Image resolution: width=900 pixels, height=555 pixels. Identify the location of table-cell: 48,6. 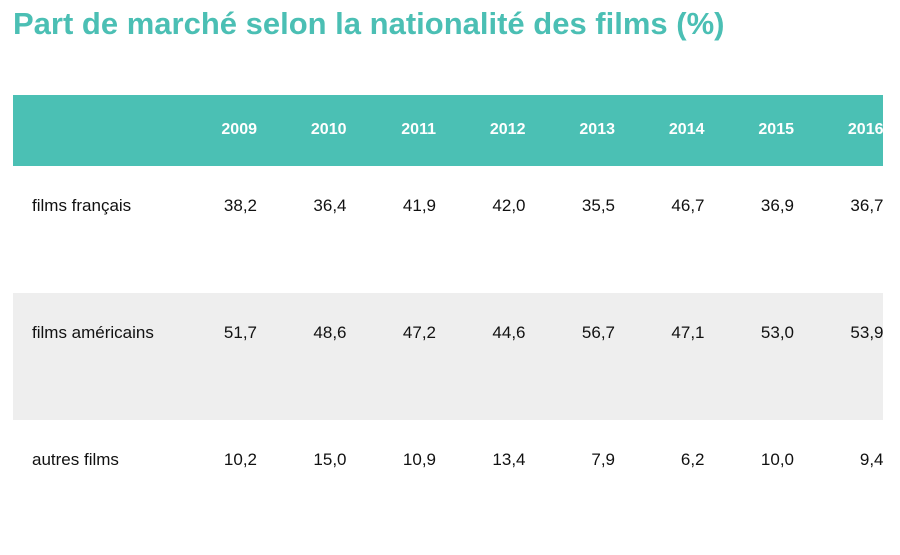
(330, 332).